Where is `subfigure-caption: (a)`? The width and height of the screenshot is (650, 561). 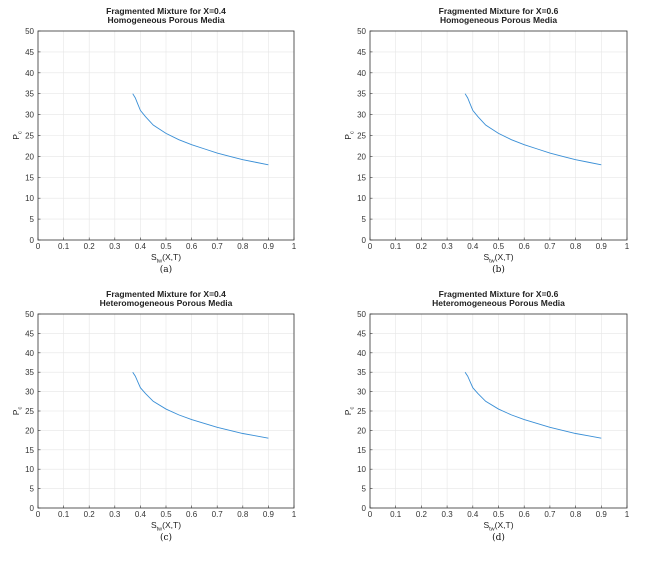
subfigure-caption: (a) is located at coordinates (166, 269).